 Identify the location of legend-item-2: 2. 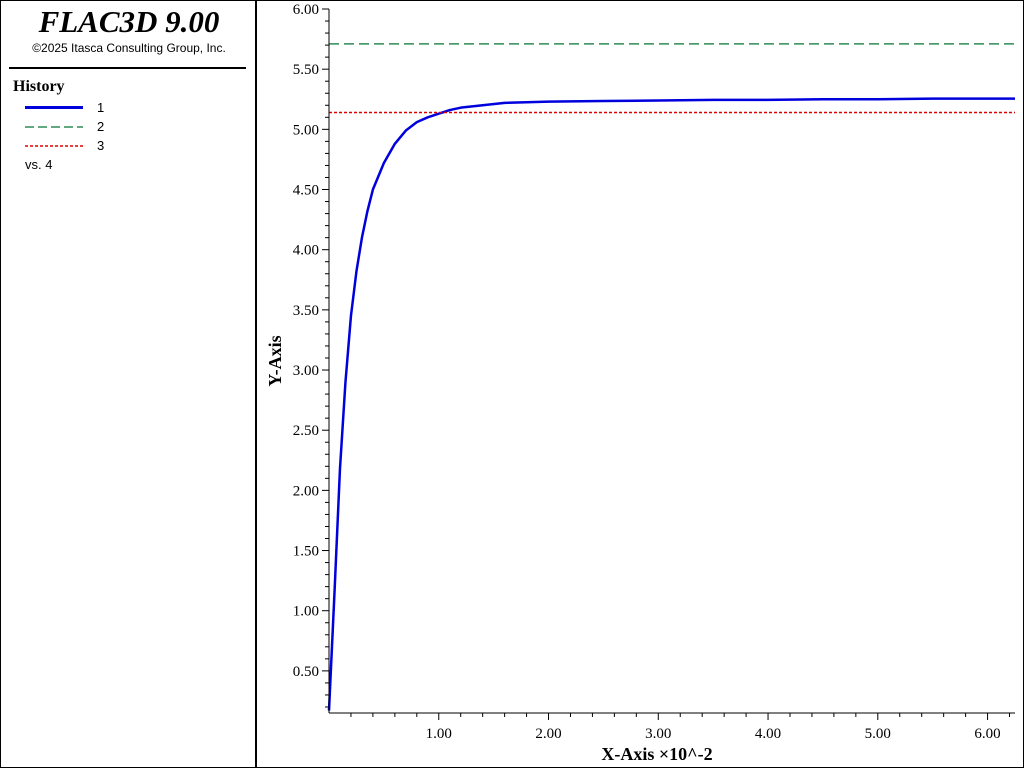
(125, 127).